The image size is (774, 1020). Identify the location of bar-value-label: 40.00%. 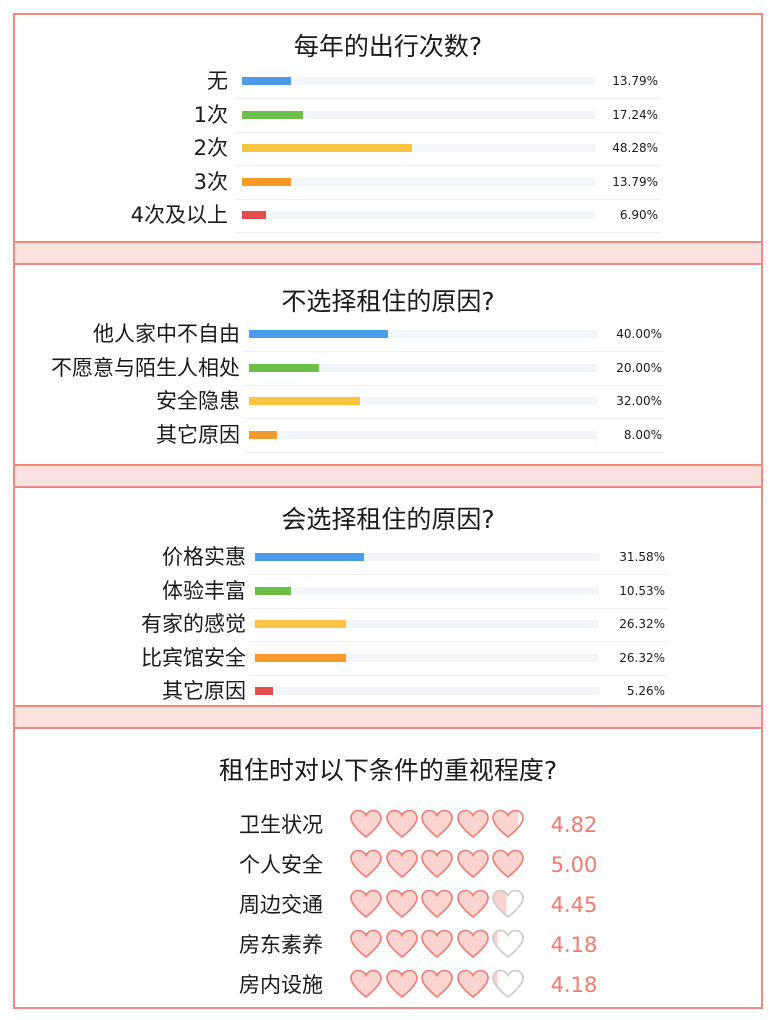
(639, 334).